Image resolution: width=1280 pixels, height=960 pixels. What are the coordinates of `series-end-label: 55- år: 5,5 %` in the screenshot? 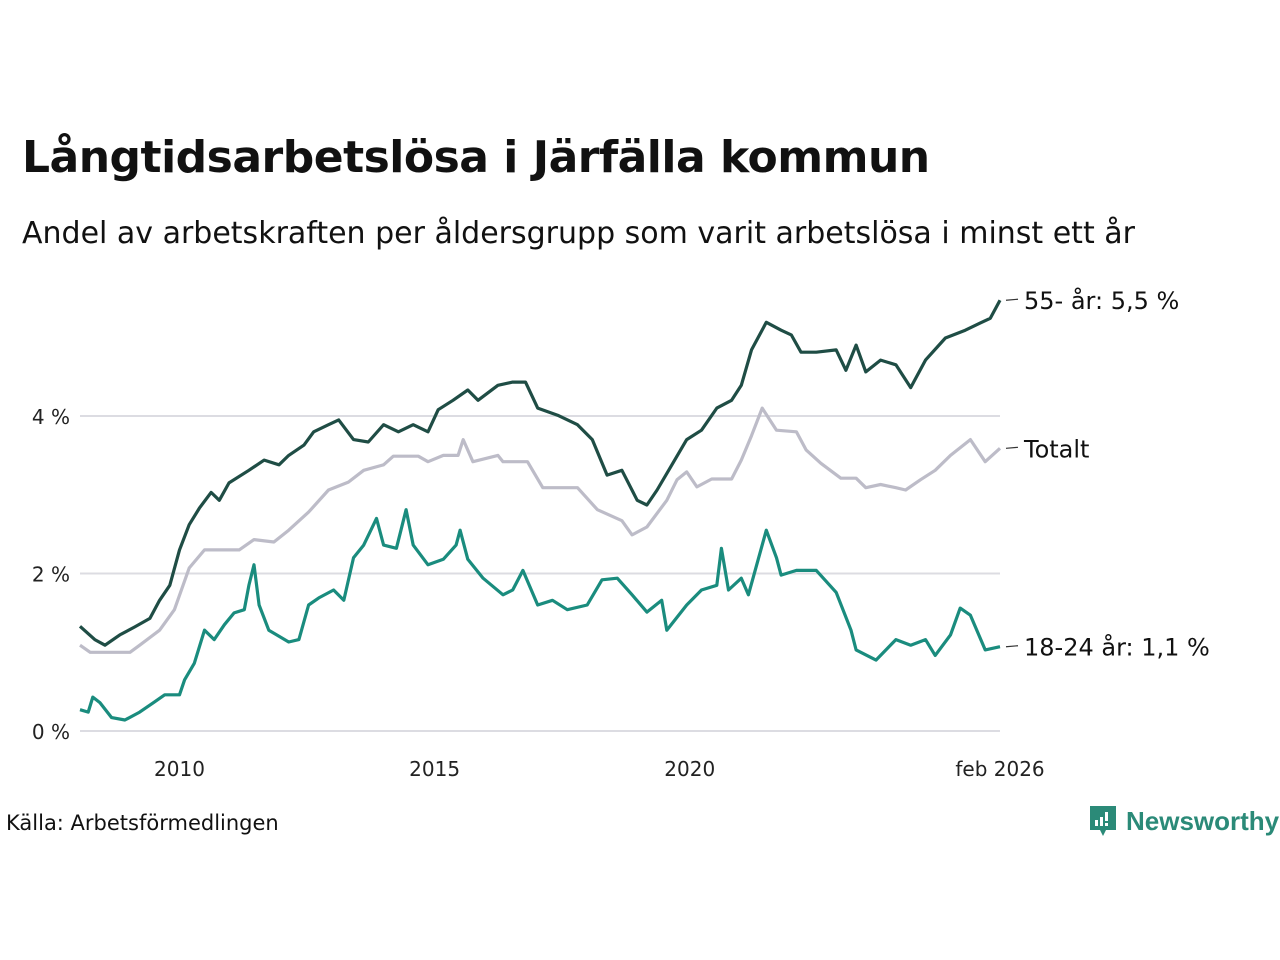 It's located at (1101, 300).